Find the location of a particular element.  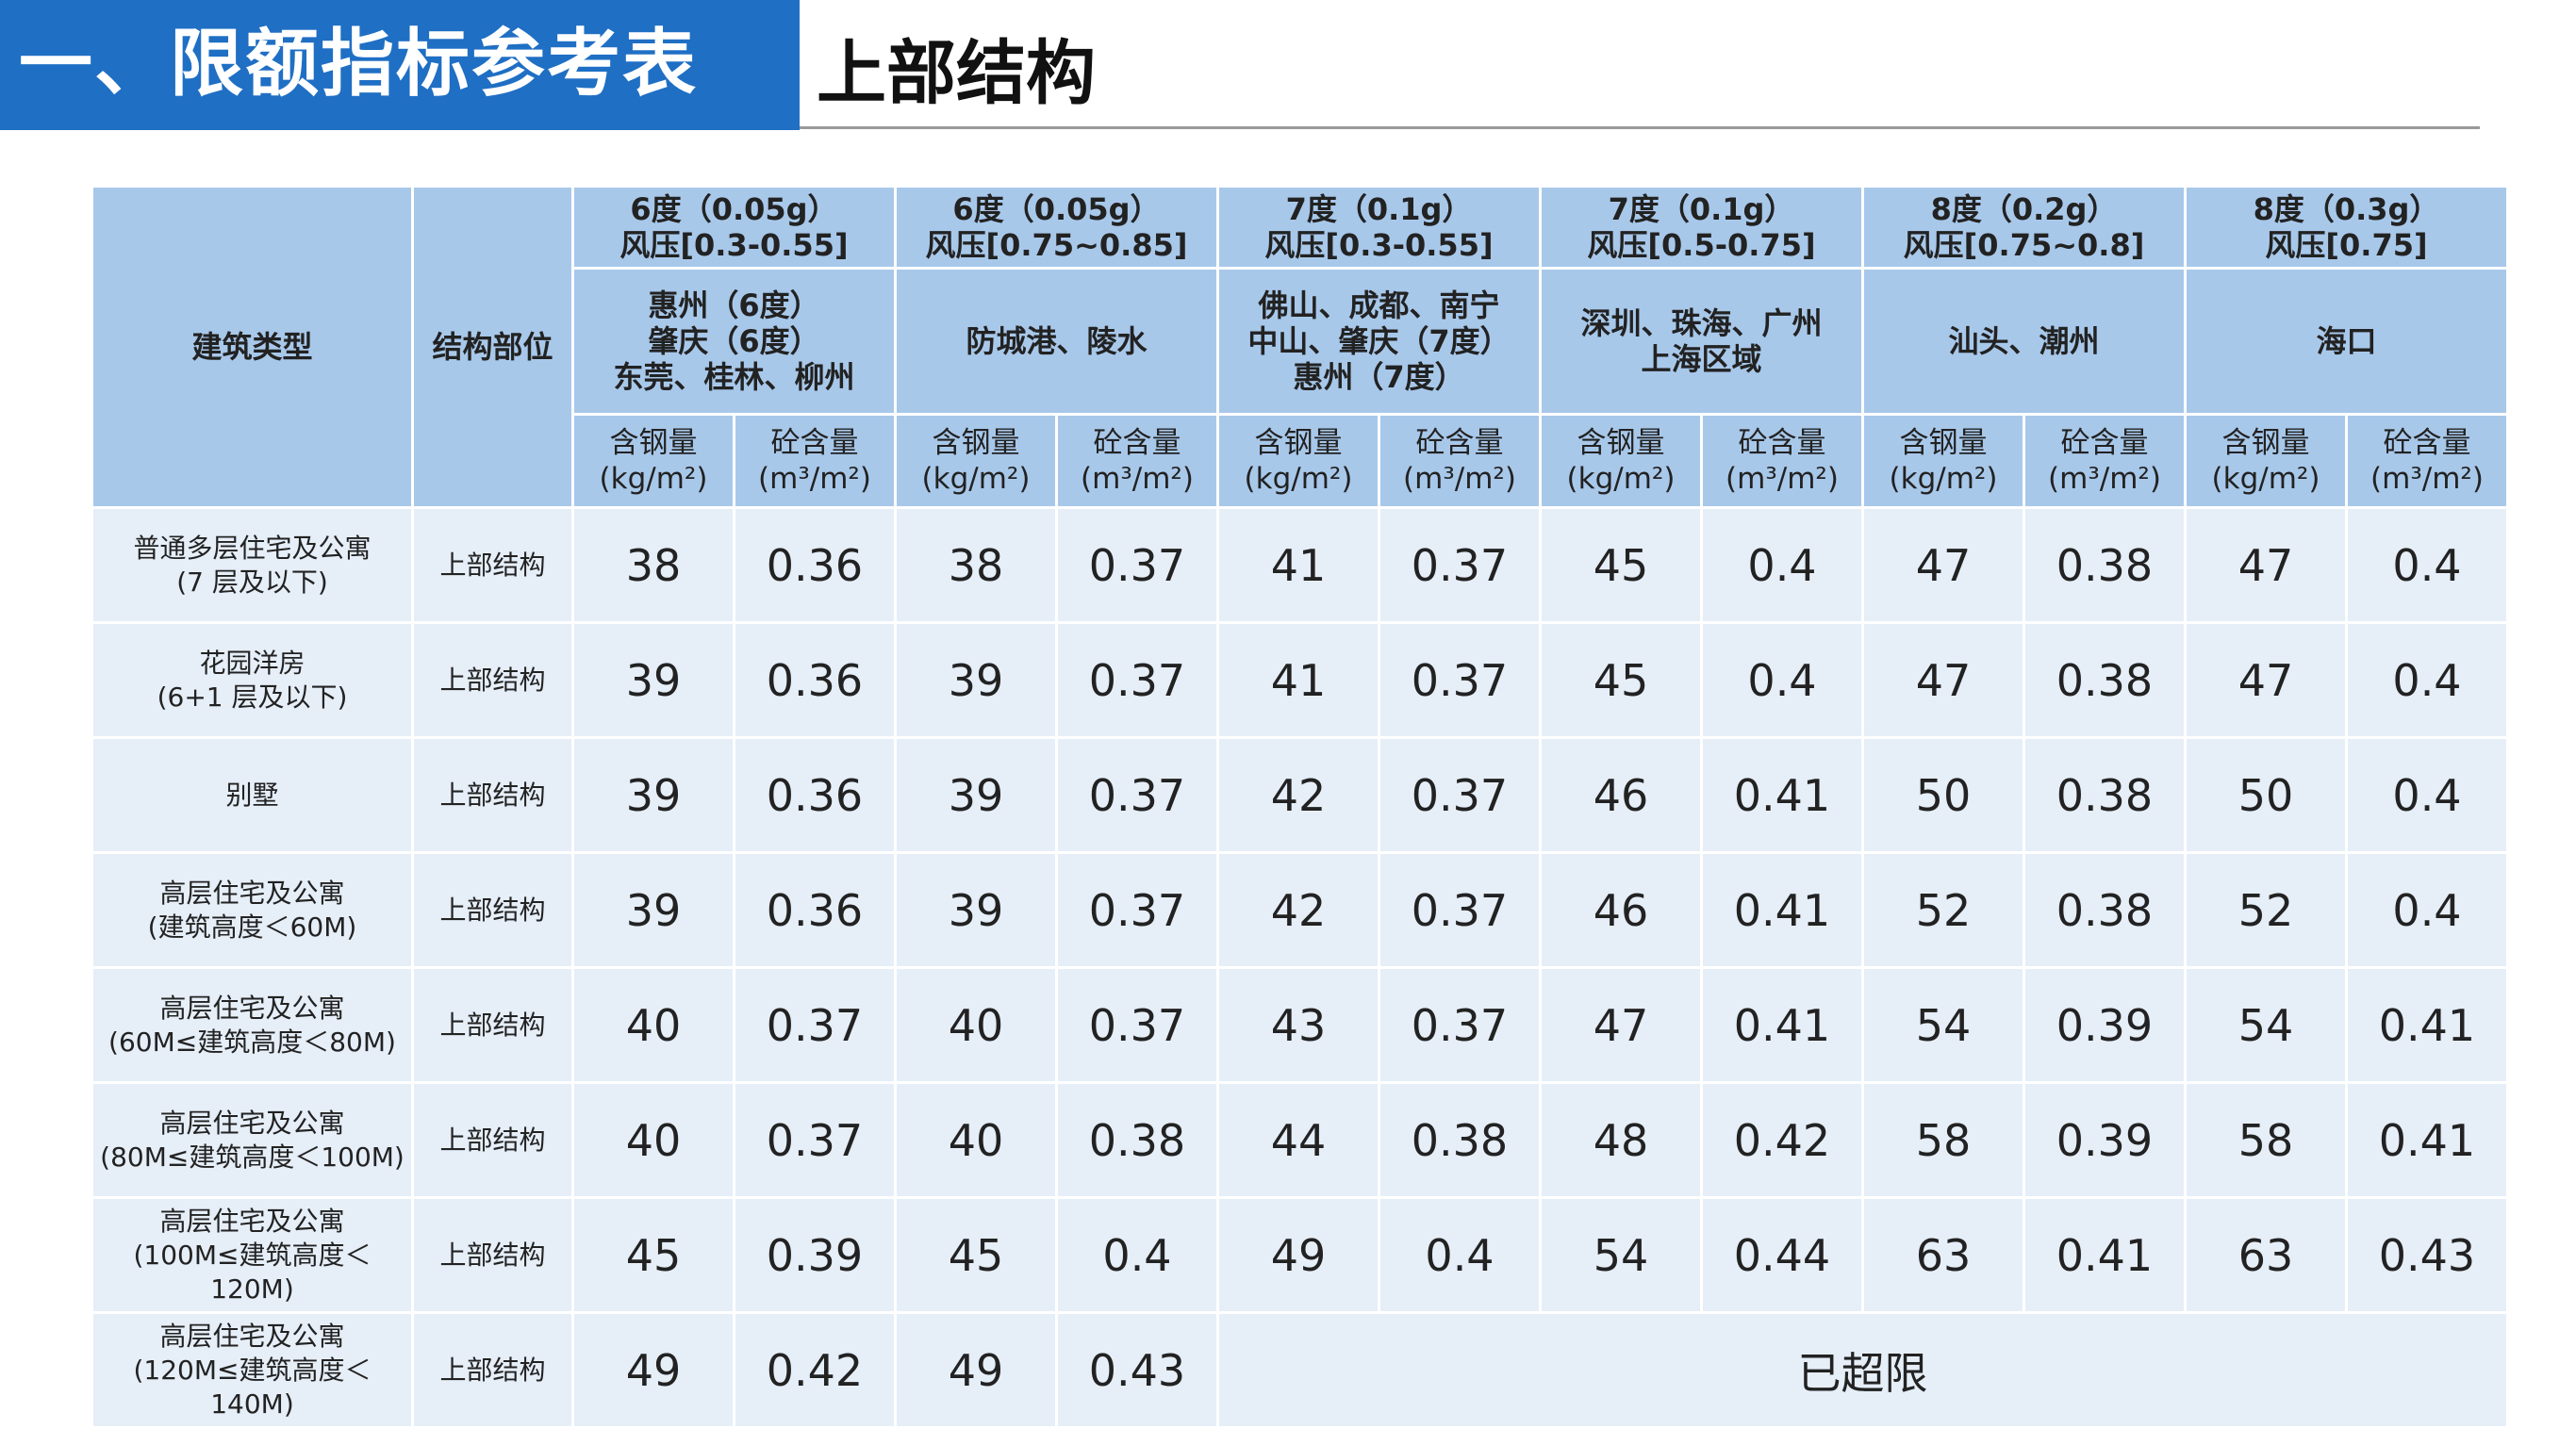

region-intensity: 7度（0.1g） is located at coordinates (1379, 209).